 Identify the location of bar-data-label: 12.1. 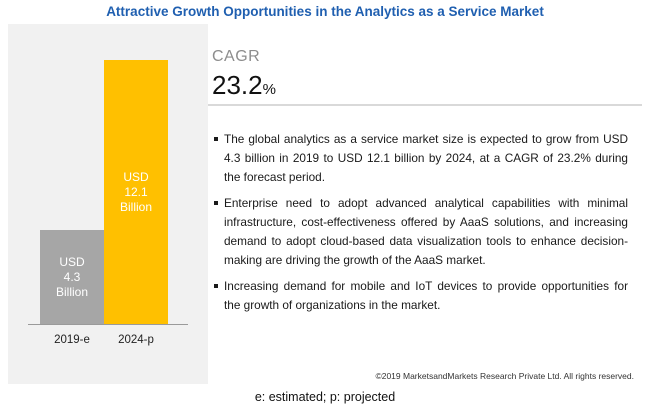
(136, 191).